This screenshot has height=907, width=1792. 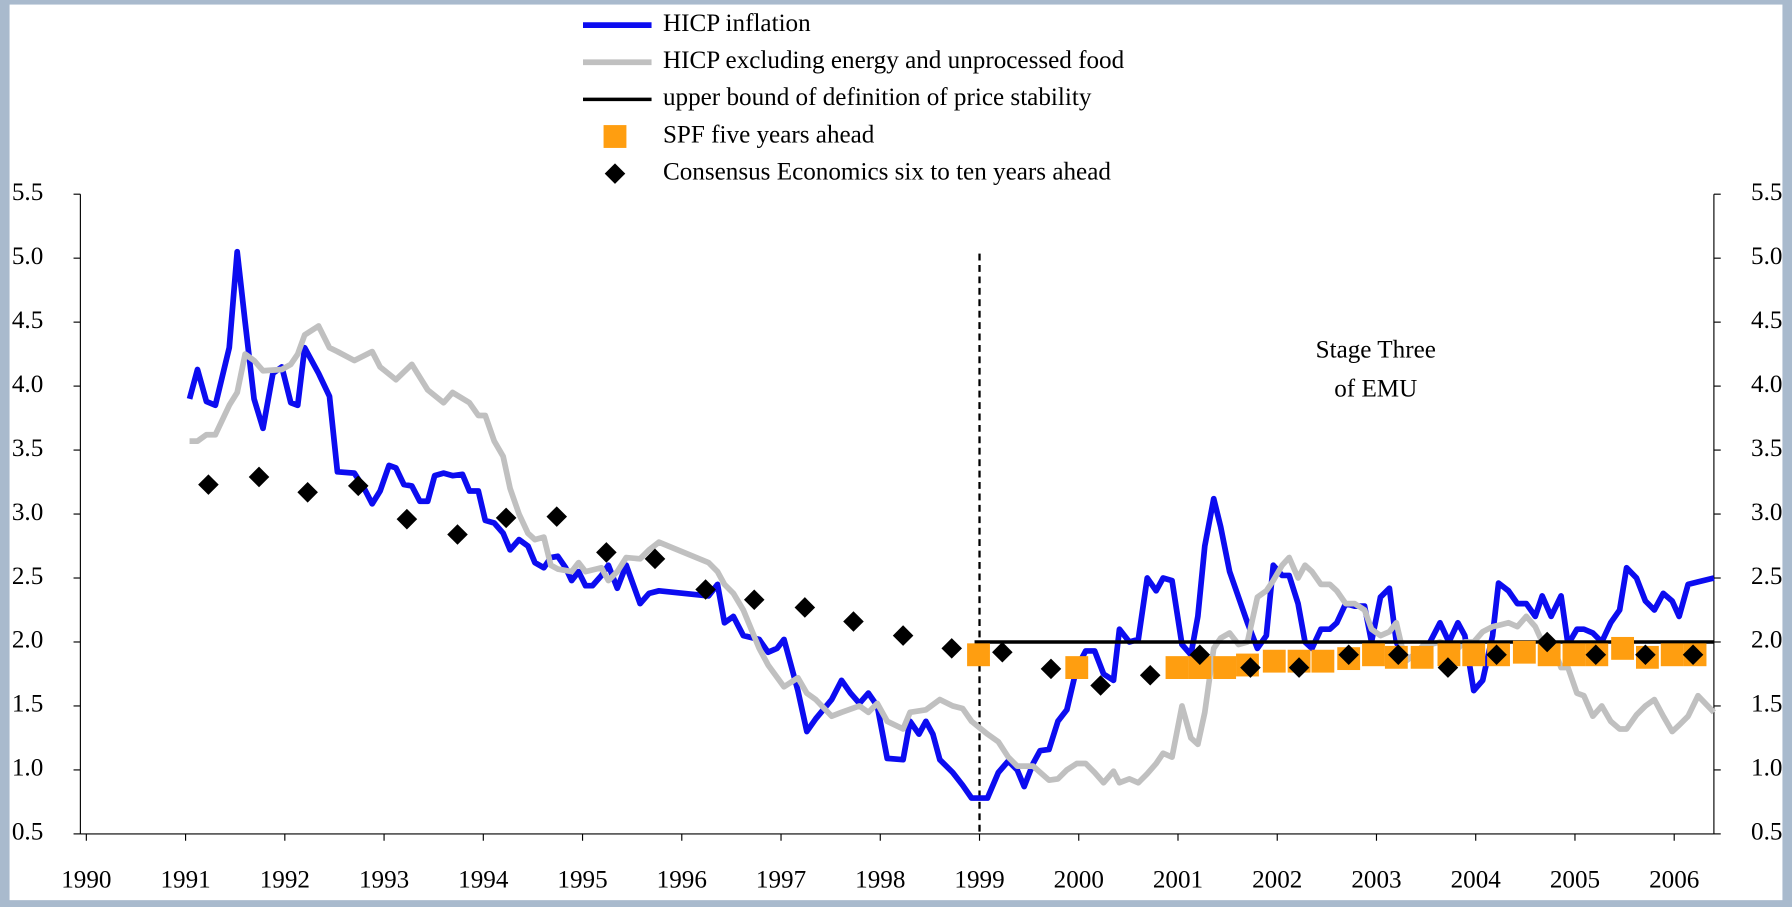 I want to click on x-tick-label: 2002, so click(x=1277, y=880).